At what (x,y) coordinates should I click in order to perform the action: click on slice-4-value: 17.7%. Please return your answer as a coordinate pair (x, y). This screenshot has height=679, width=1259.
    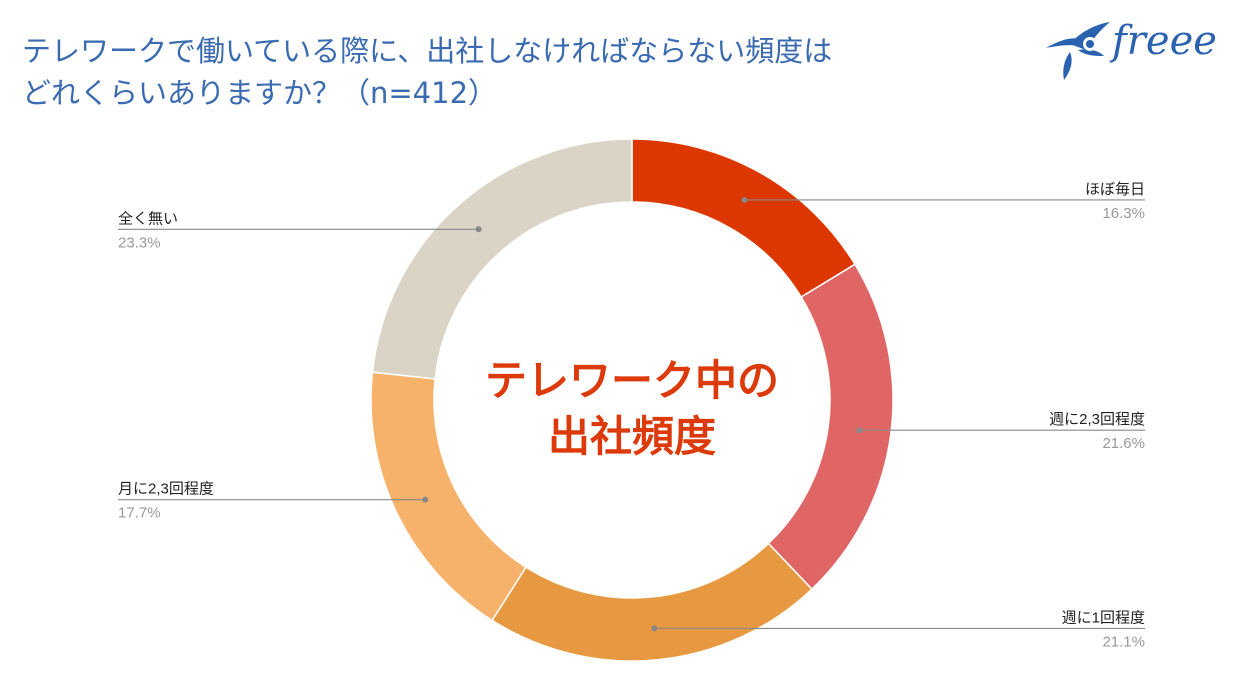
    Looking at the image, I should click on (139, 513).